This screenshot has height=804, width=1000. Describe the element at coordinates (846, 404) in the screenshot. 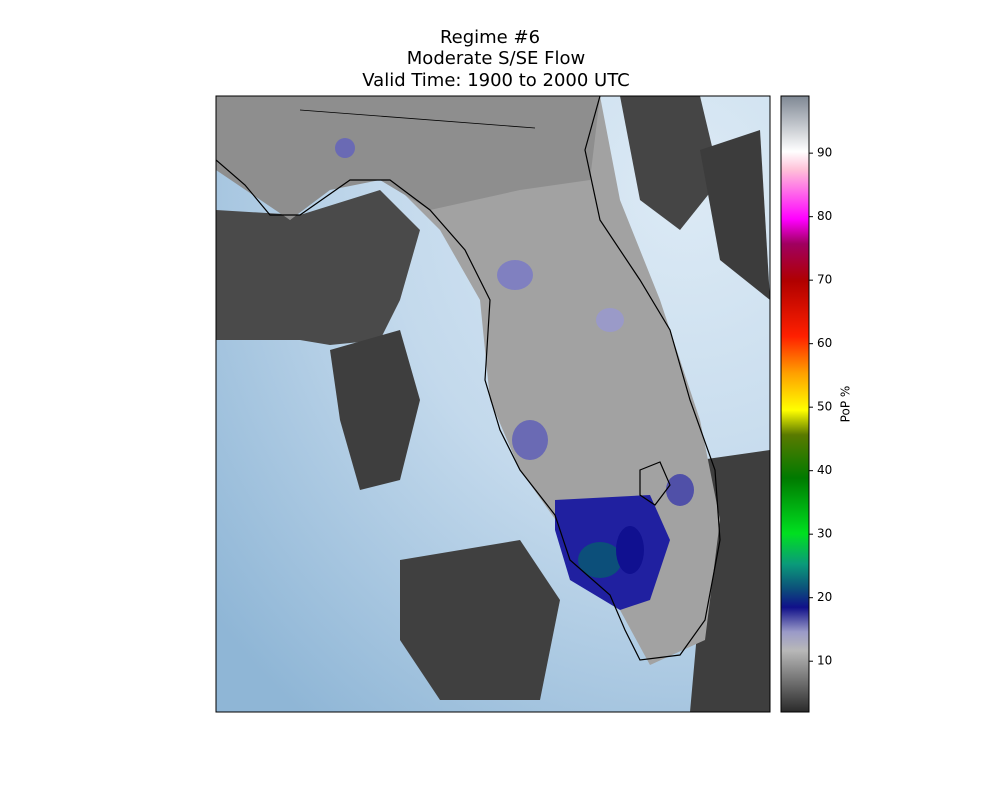

I see `colorbar-label: PoP %` at that location.